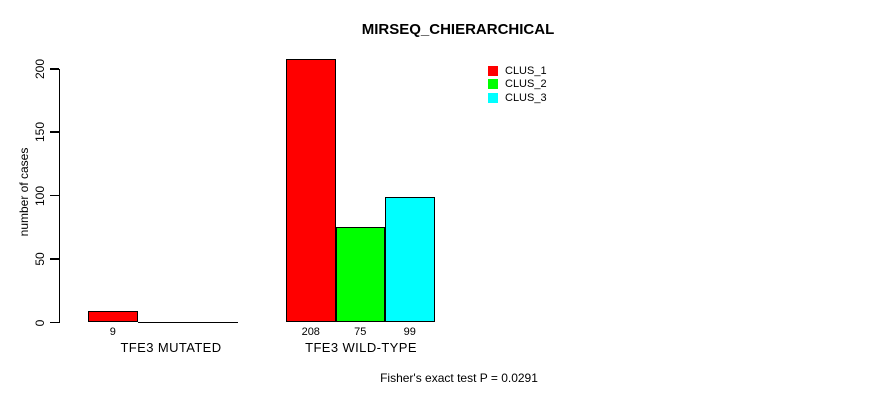  I want to click on bar-value-label: 208, so click(310, 332).